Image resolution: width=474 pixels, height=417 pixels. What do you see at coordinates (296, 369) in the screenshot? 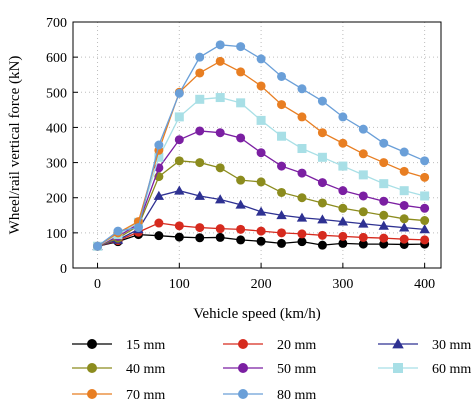
I see `legend-label: 50 mm` at bounding box center [296, 369].